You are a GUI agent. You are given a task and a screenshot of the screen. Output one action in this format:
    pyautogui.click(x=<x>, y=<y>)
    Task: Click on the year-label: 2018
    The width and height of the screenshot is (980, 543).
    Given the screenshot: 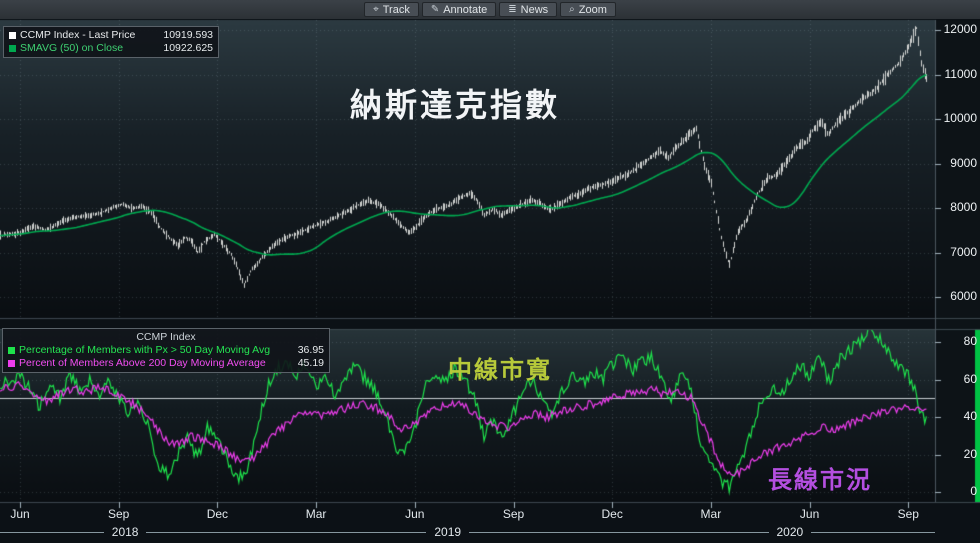 What is the action you would take?
    pyautogui.click(x=125, y=532)
    